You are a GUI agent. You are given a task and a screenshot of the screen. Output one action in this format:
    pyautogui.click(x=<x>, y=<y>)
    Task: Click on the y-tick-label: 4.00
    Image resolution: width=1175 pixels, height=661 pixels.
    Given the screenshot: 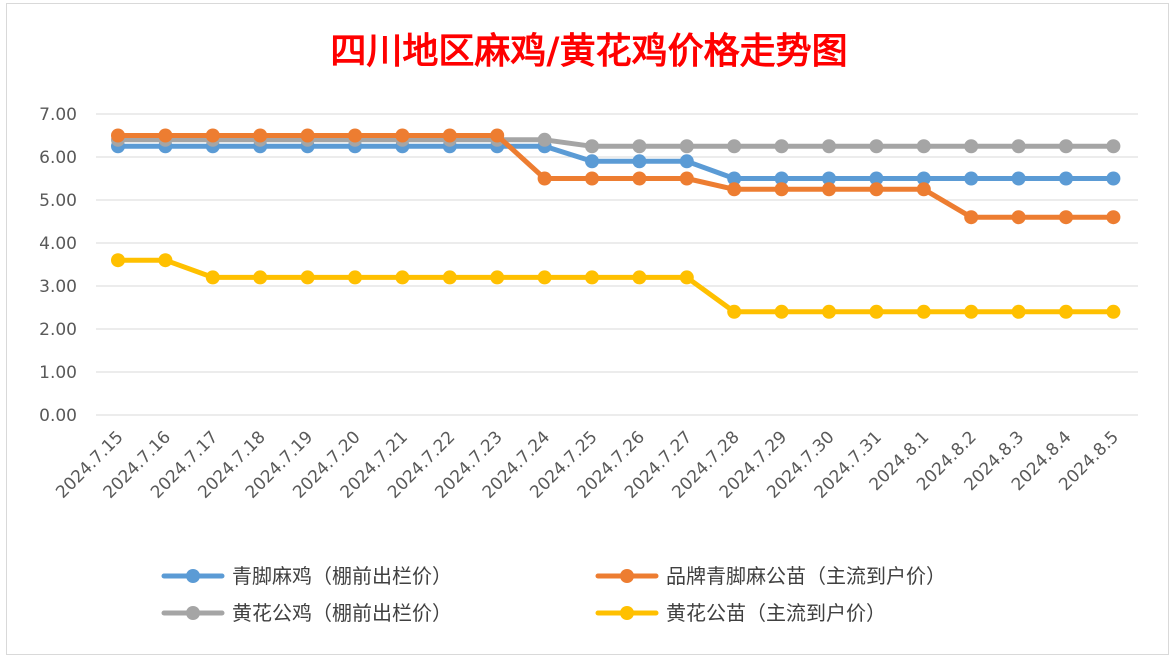 What is the action you would take?
    pyautogui.click(x=58, y=244)
    